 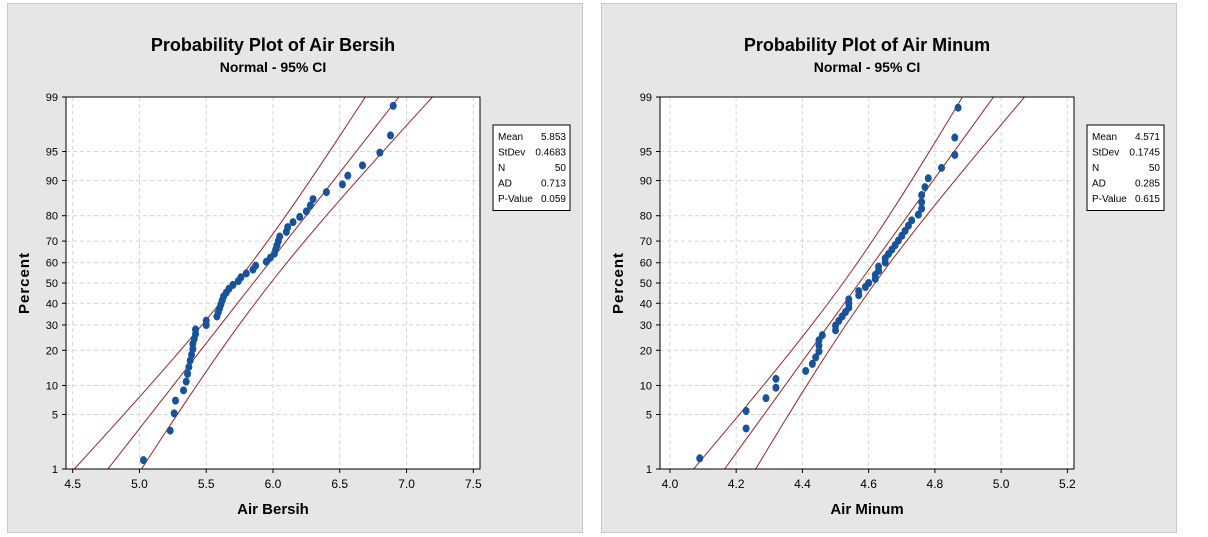 I want to click on chart-title: Probability Plot of Air Bersih, so click(x=273, y=45).